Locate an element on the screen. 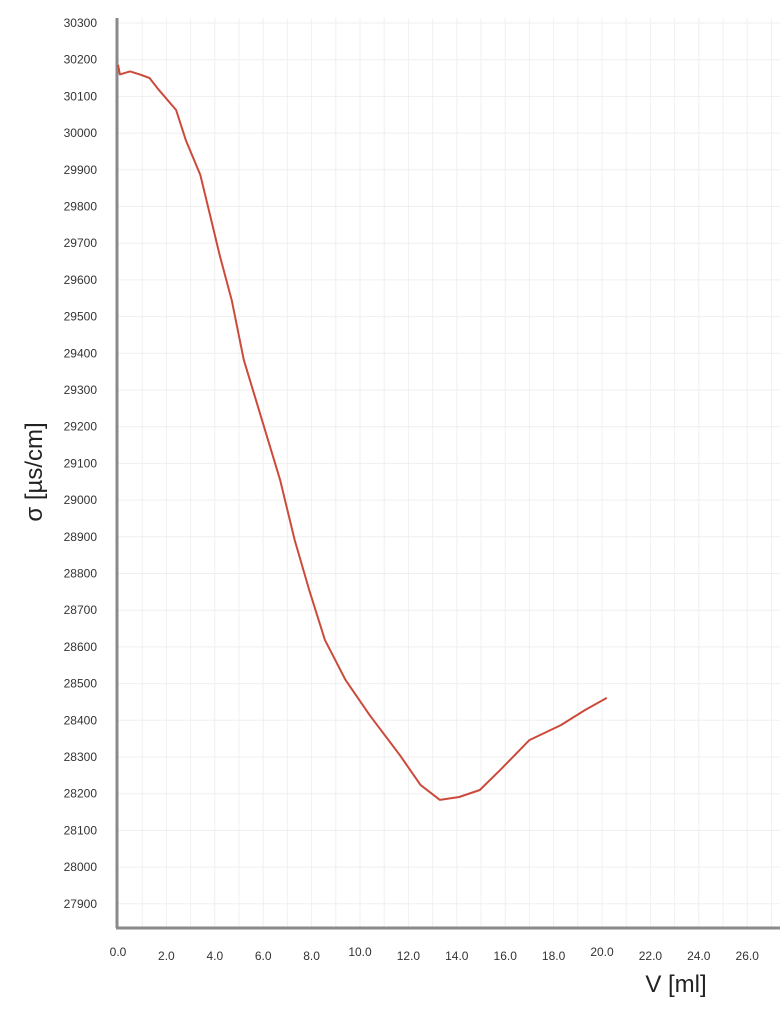  y-tick-label: 28900 is located at coordinates (81, 537).